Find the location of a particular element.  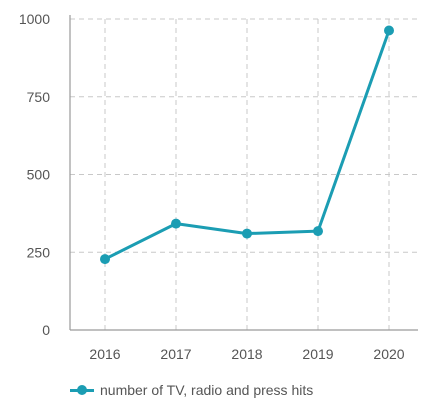

x-tick-label: 2019 is located at coordinates (317, 354).